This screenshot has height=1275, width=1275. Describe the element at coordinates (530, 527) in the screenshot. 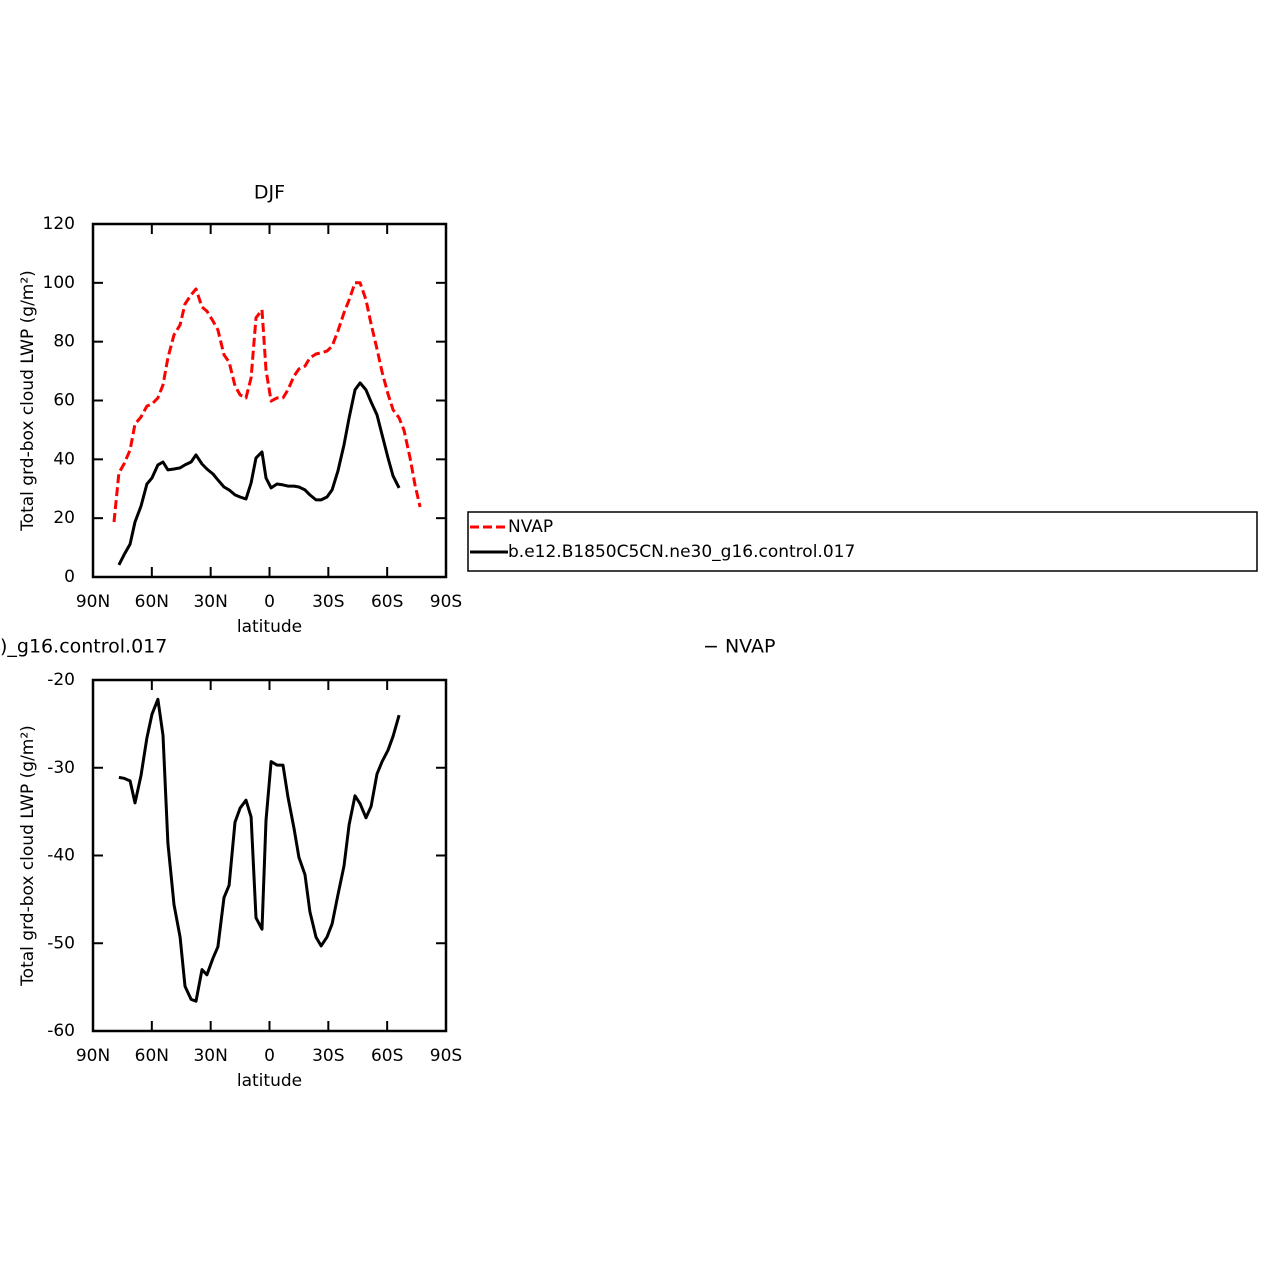

I see `legend-label: NVAP` at that location.